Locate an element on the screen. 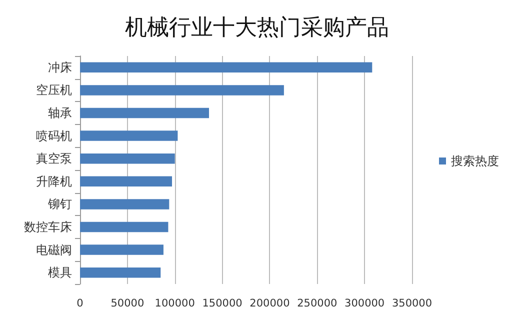  y-tick-label: 铆钉 is located at coordinates (59, 204).